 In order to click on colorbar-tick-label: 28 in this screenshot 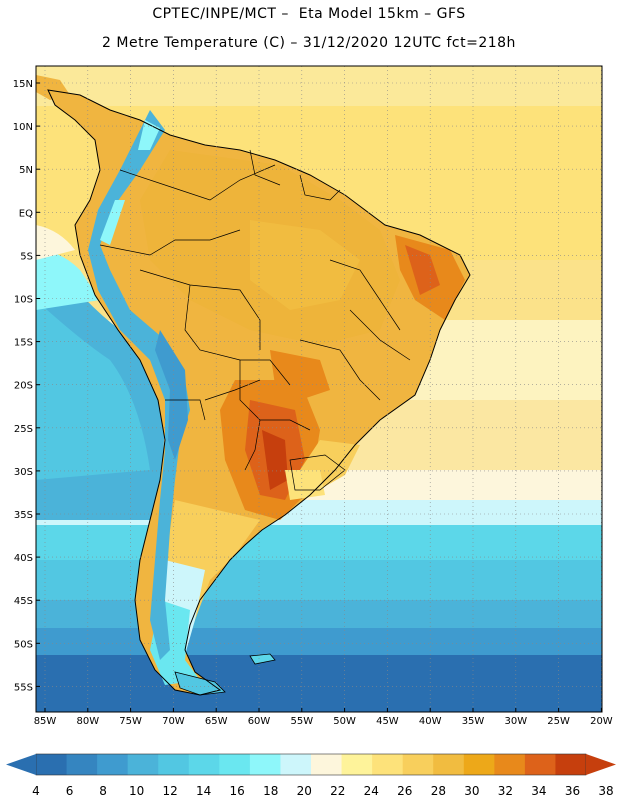, I will do `click(438, 791)`.